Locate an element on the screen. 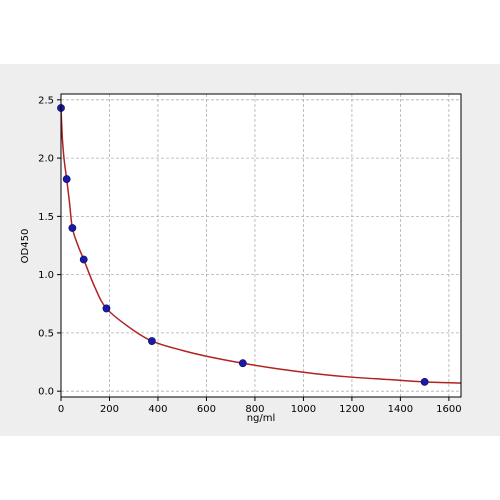 This screenshot has width=500, height=500. x-tick-label: 1400 is located at coordinates (400, 409).